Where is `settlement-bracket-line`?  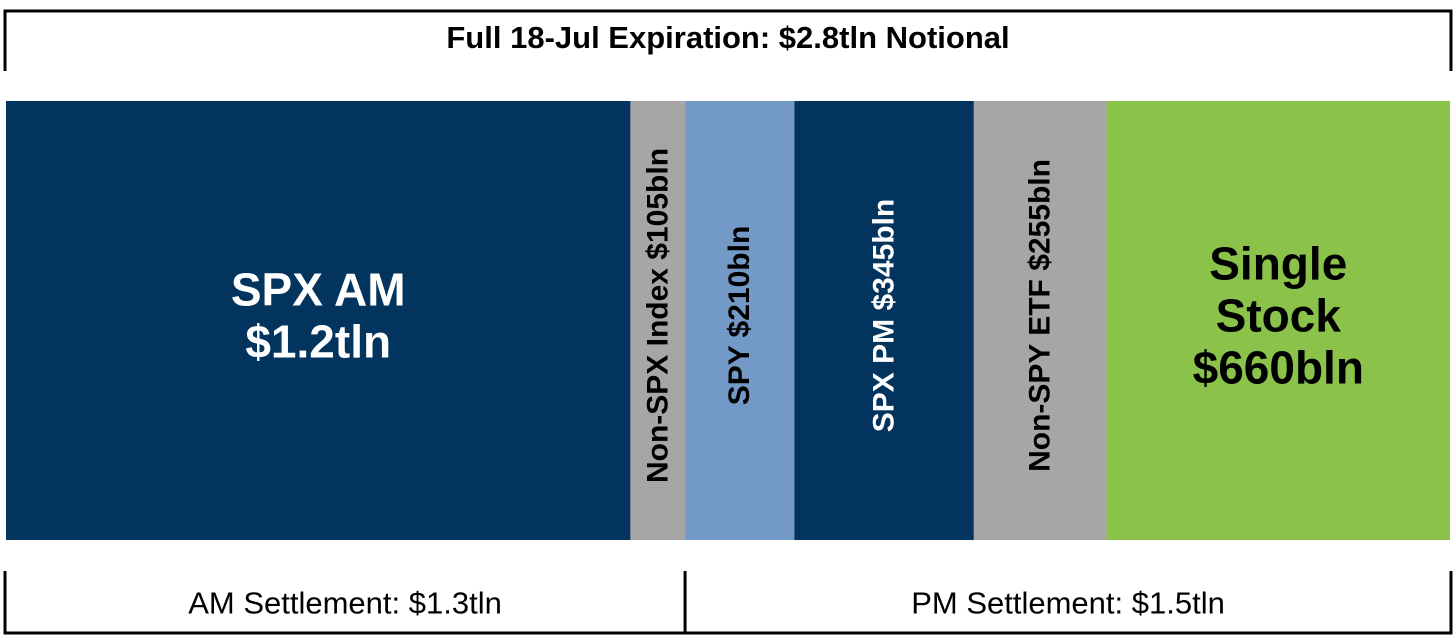 settlement-bracket-line is located at coordinates (728, 603).